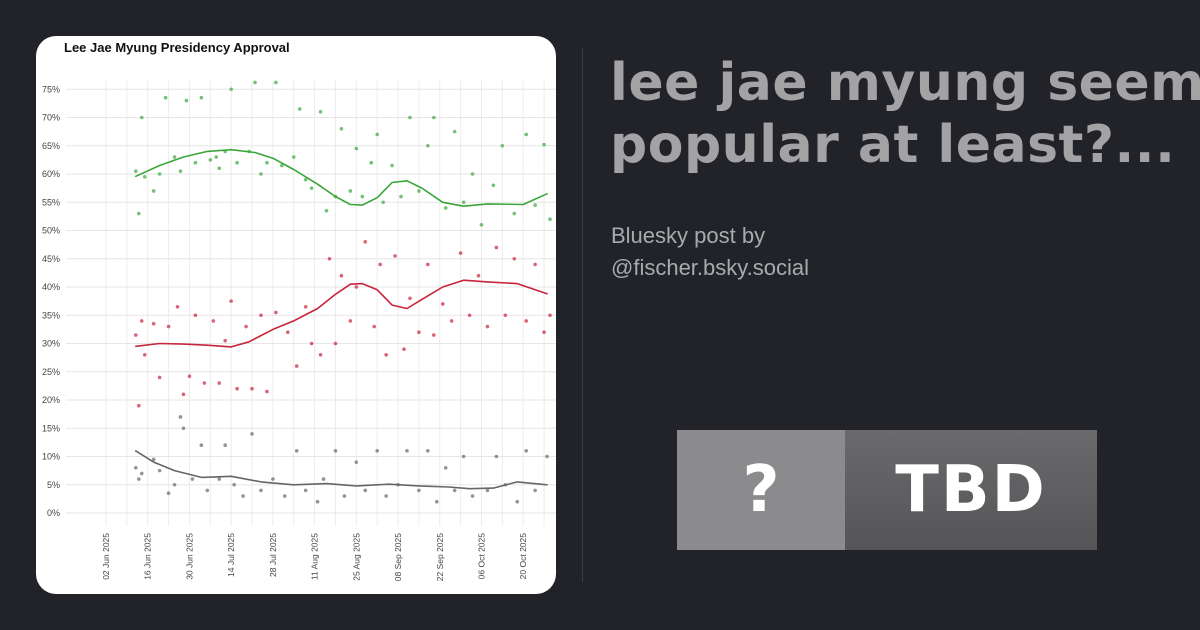  Describe the element at coordinates (51, 315) in the screenshot. I see `y-tick-label: 35%` at that location.